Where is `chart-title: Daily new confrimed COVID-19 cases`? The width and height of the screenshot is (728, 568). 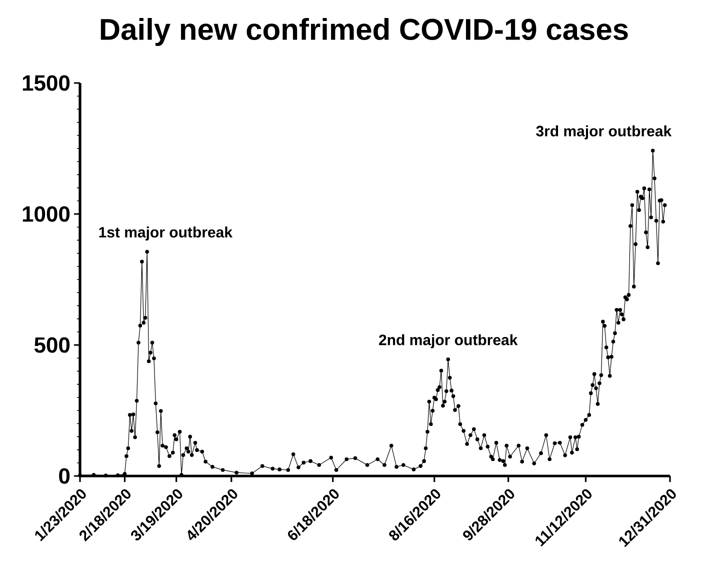 chart-title: Daily new confrimed COVID-19 cases is located at coordinates (364, 32).